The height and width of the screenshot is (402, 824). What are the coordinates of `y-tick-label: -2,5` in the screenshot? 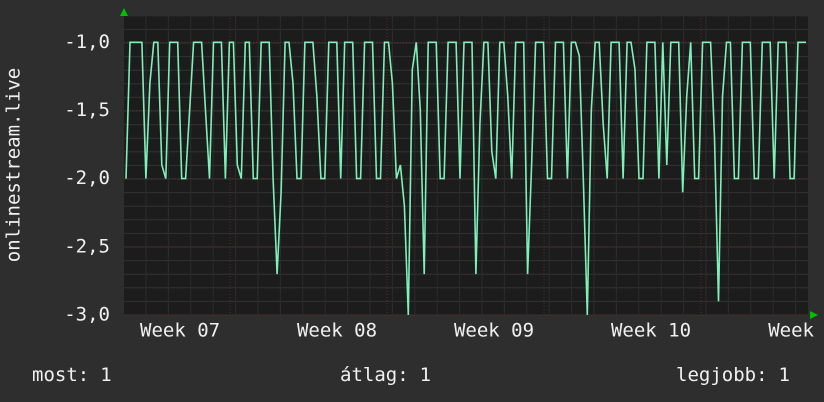 It's located at (87, 246).